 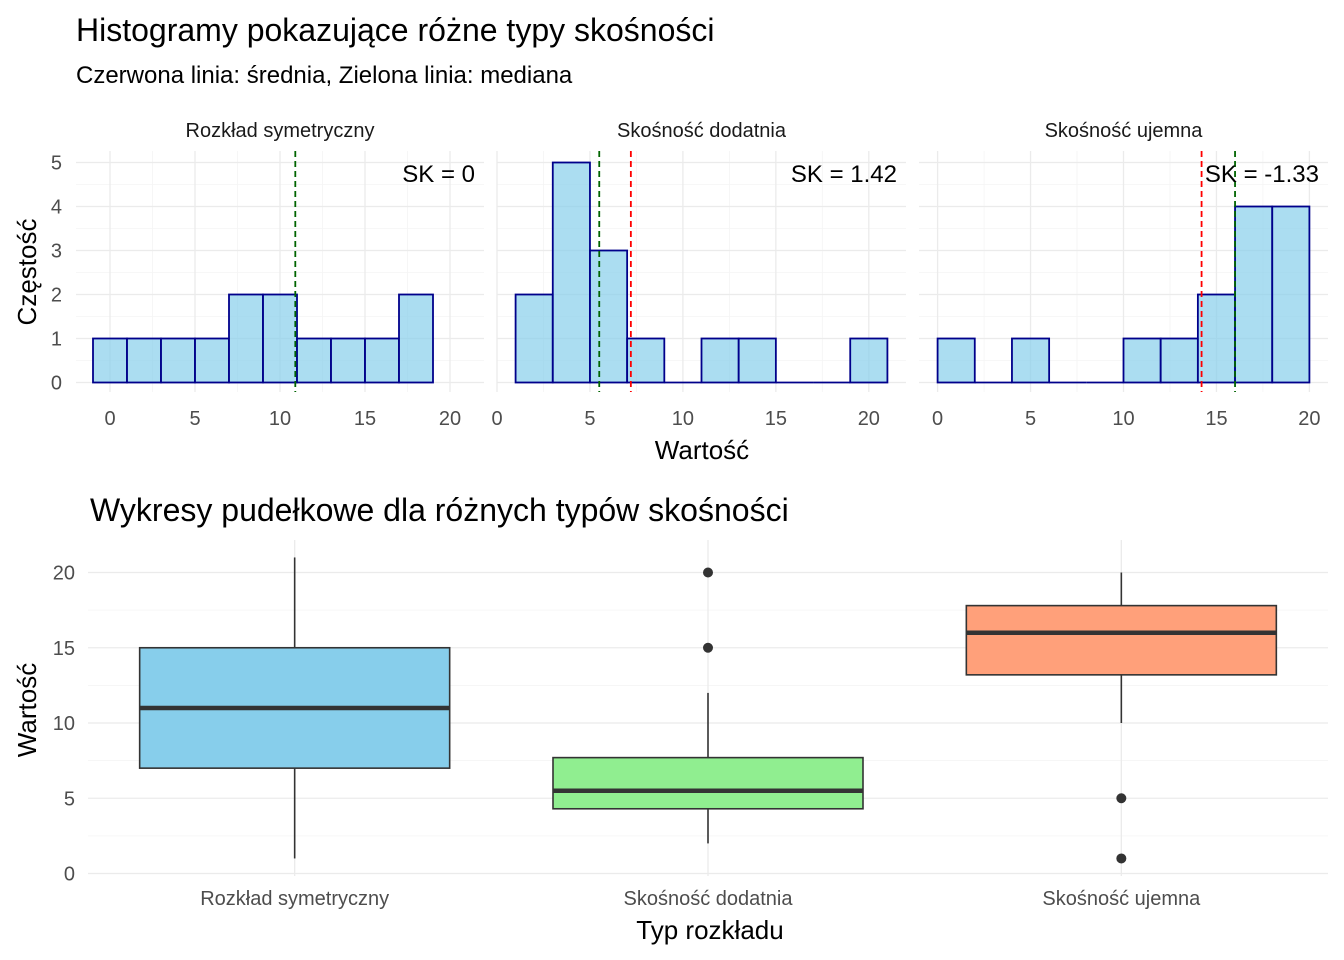 I want to click on x-tick-label: Skośność dodatnia, so click(x=708, y=899).